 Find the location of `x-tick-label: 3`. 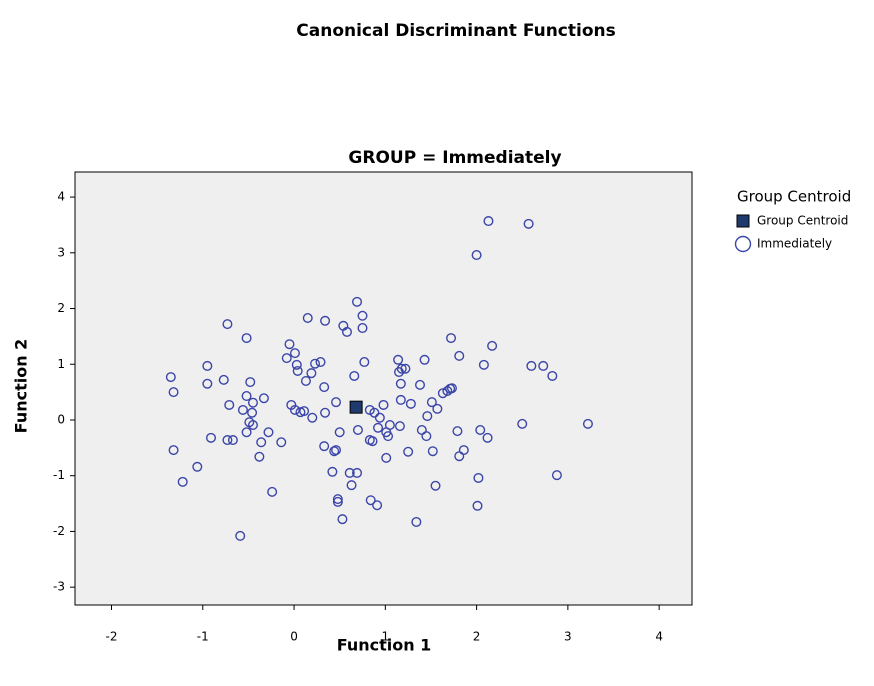

x-tick-label: 3 is located at coordinates (568, 637).